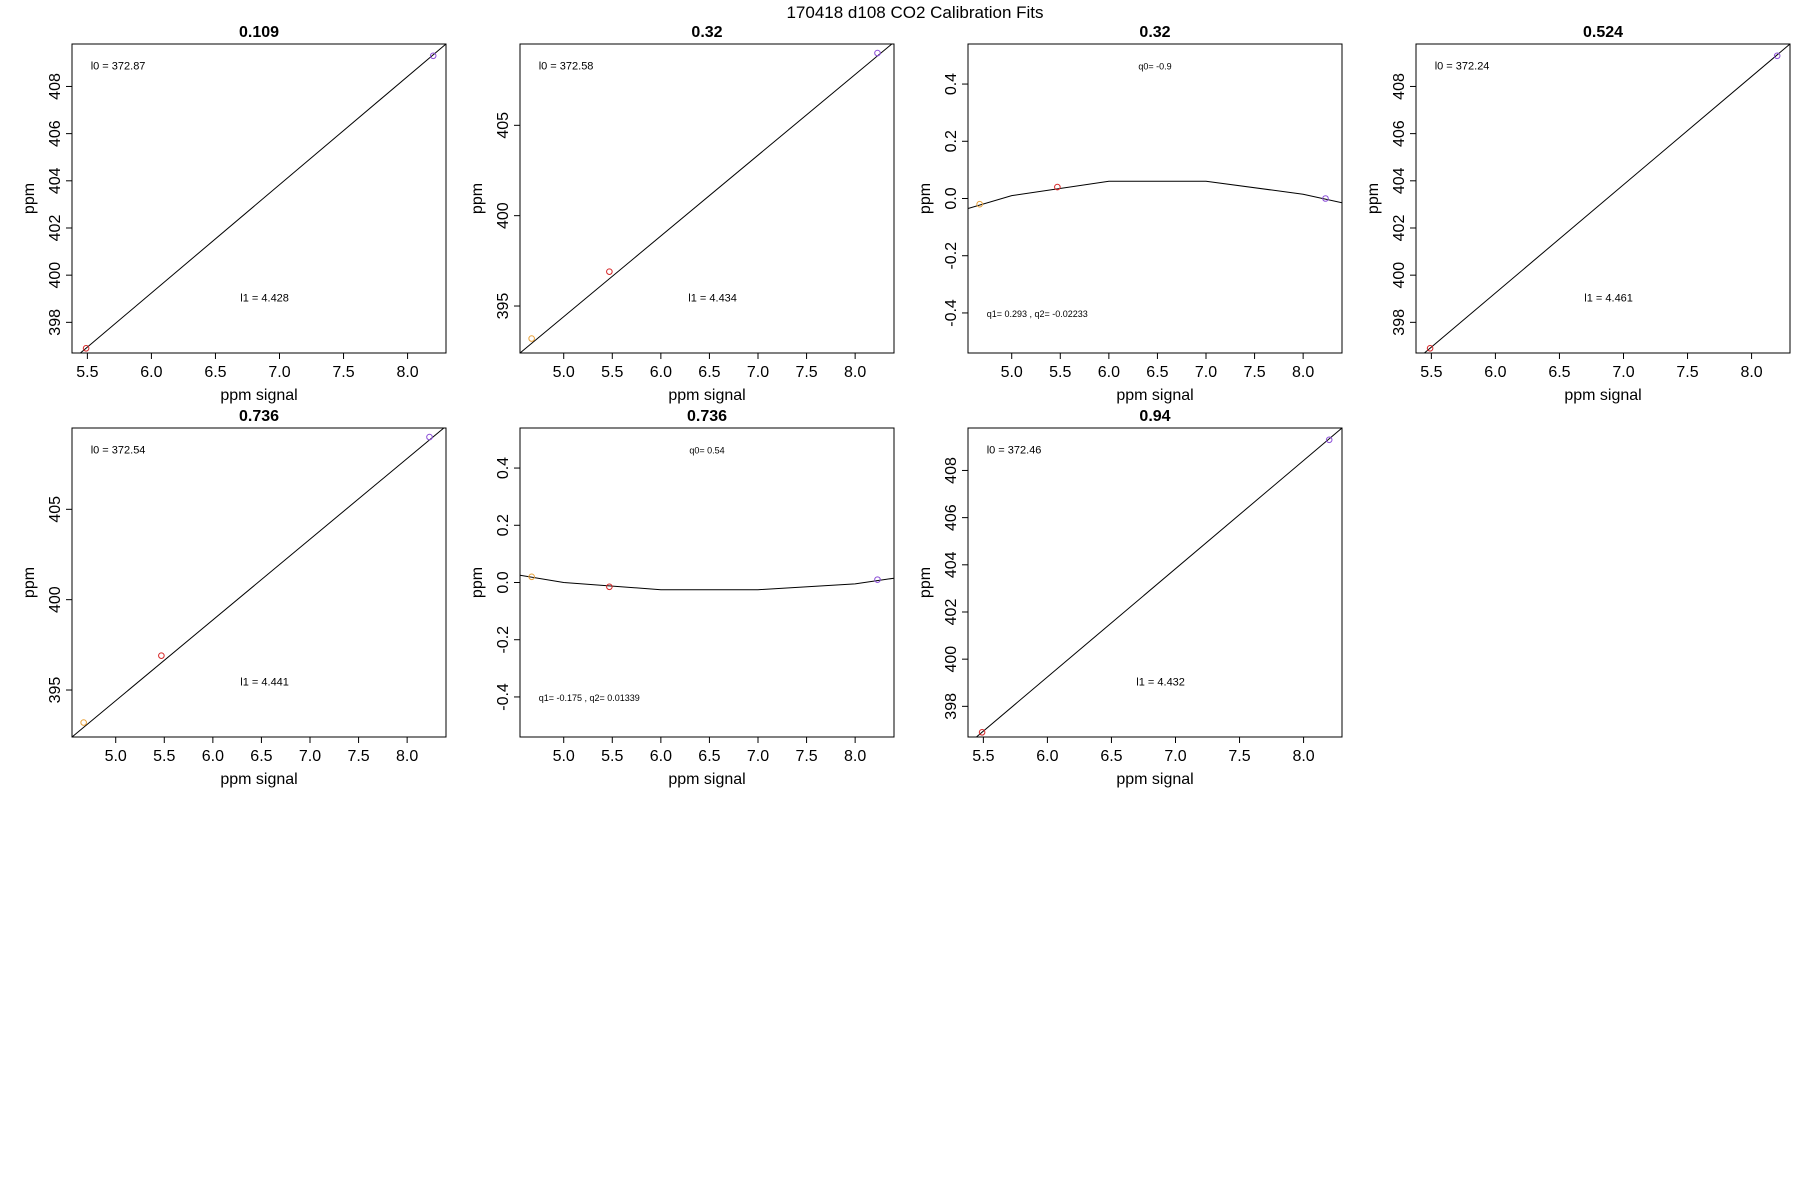 The height and width of the screenshot is (1200, 1800). Describe the element at coordinates (706, 451) in the screenshot. I see `fit-annotation: q0= 0.54` at that location.